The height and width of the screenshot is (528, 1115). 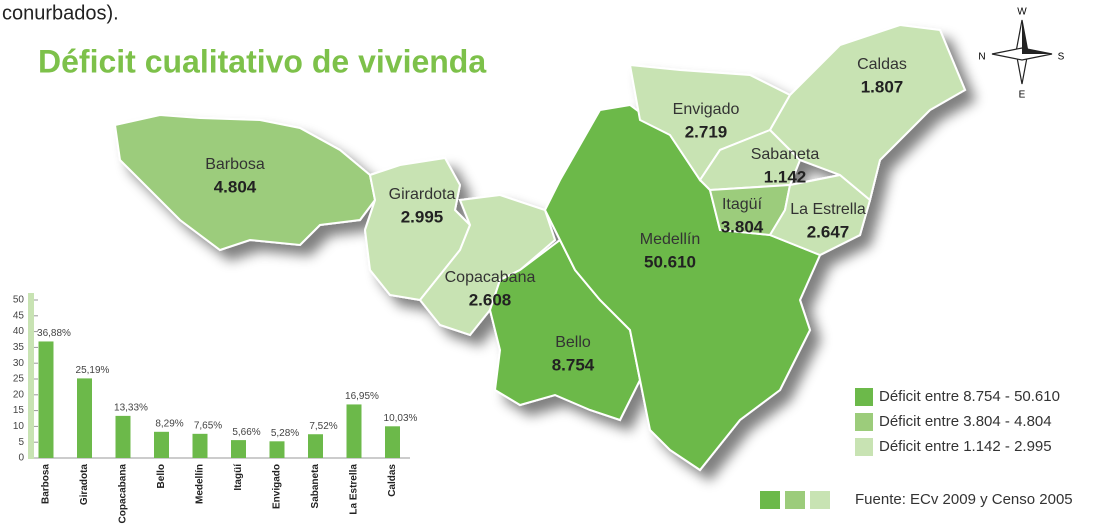 I want to click on y-tick-label: 25, so click(x=19, y=379).